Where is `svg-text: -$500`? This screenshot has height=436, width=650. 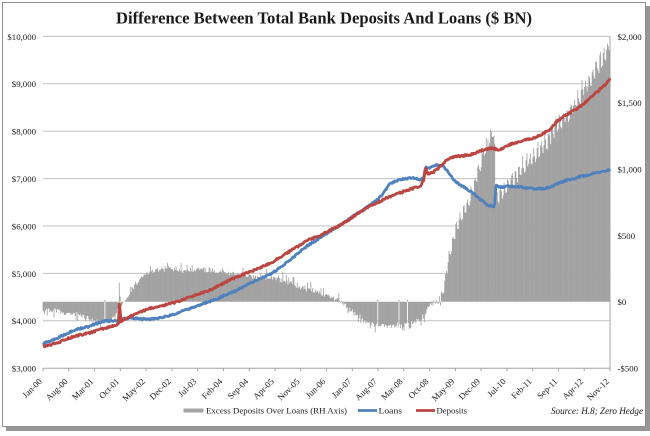 svg-text: -$500 is located at coordinates (628, 369).